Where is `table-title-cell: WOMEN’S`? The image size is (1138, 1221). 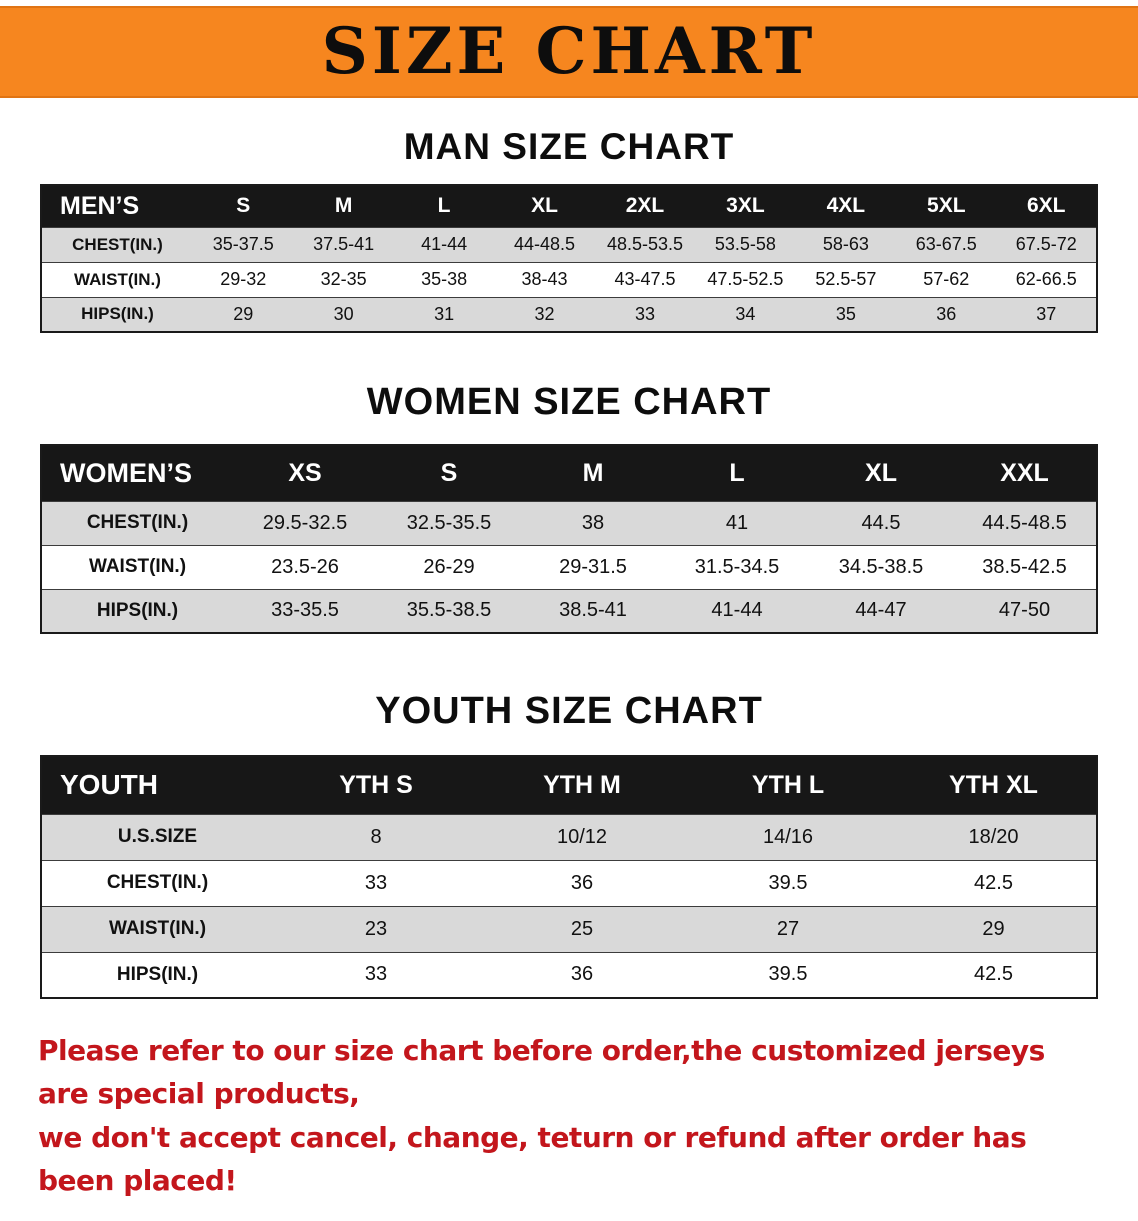
table-title-cell: WOMEN’S is located at coordinates (137, 473).